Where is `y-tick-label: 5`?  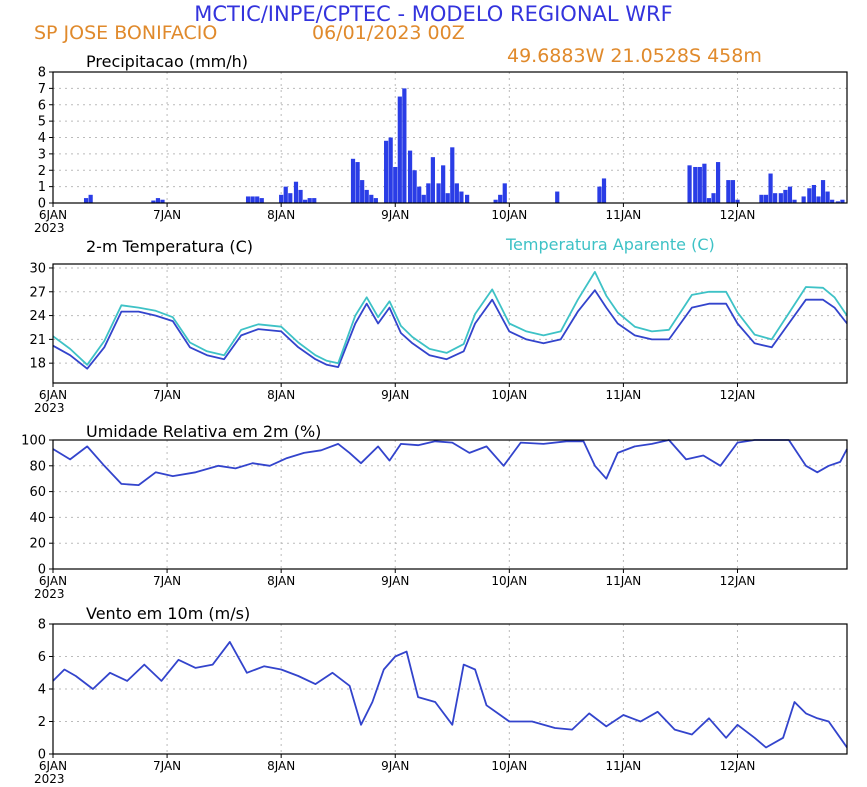 y-tick-label: 5 is located at coordinates (42, 122).